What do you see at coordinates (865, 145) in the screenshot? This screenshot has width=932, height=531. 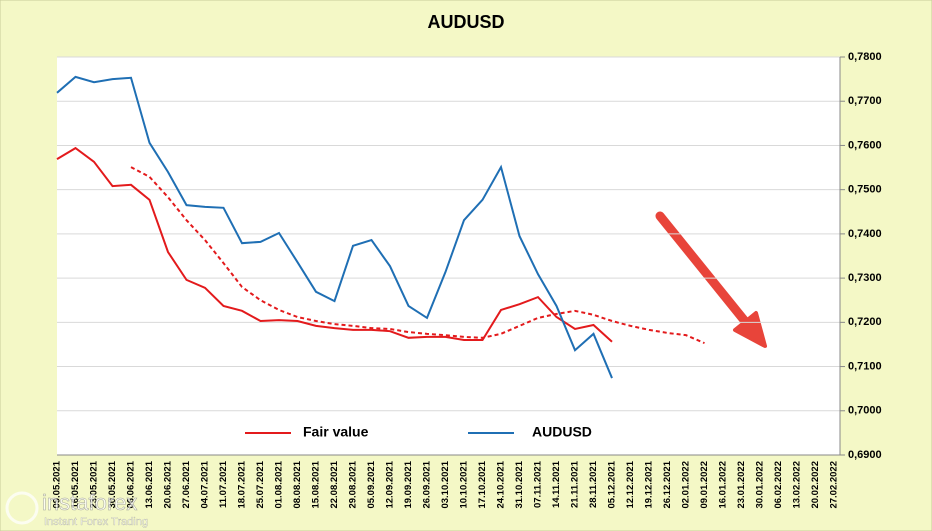 I see `y-tick-label: 0,7600` at bounding box center [865, 145].